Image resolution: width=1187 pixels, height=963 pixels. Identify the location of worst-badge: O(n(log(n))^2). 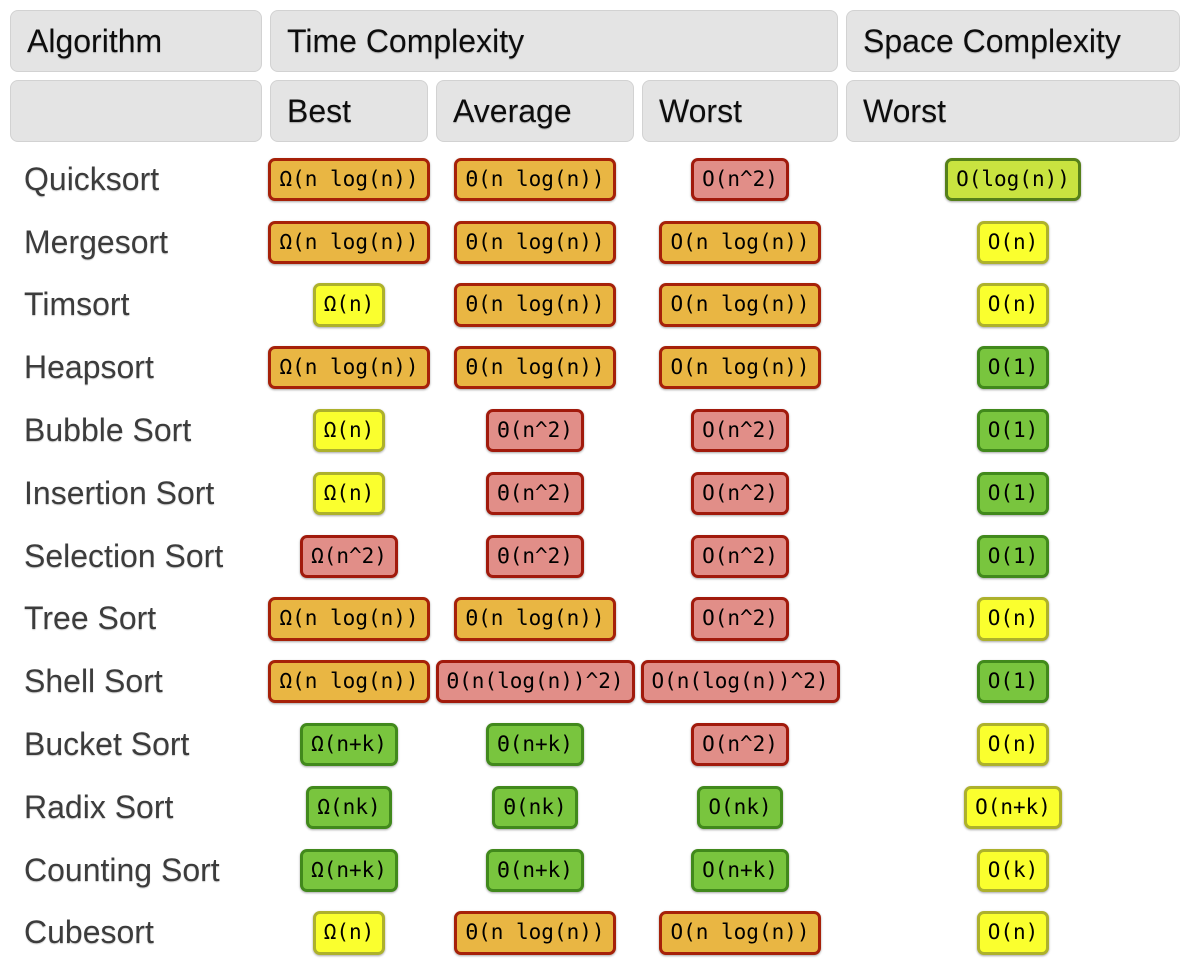
(740, 682).